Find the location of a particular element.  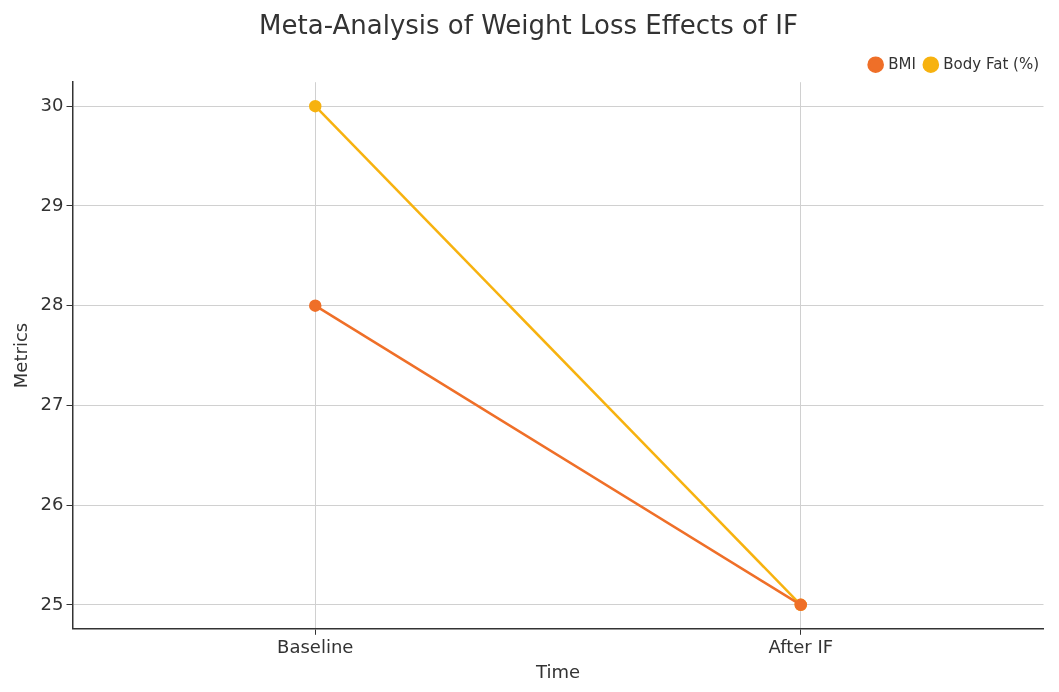

legend-label: BMI is located at coordinates (902, 63).